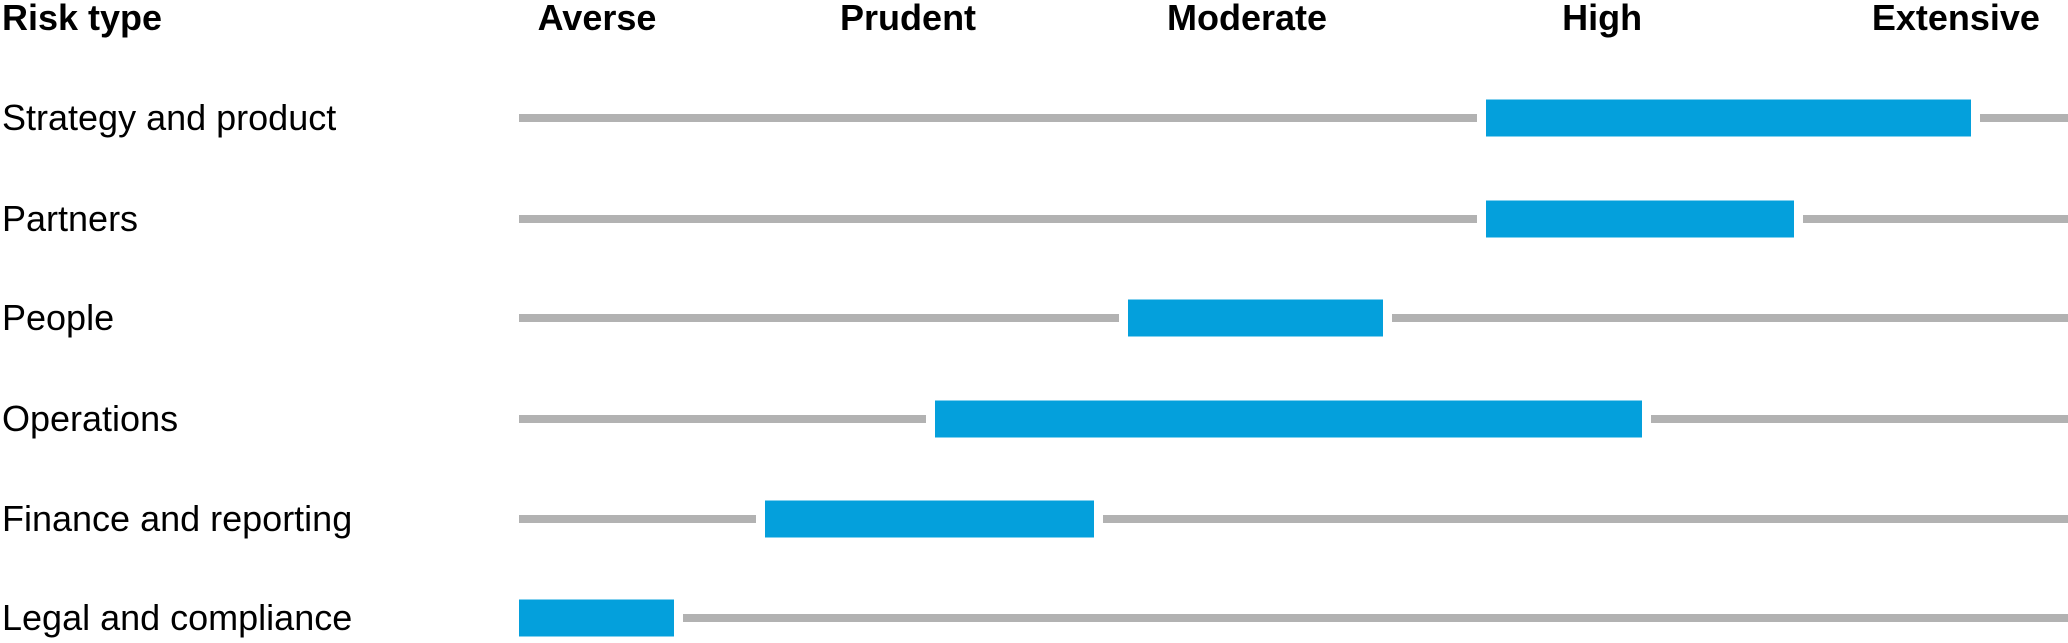 Image resolution: width=2068 pixels, height=643 pixels. Describe the element at coordinates (596, 618) in the screenshot. I see `range-bar-legal-and-compliance` at that location.